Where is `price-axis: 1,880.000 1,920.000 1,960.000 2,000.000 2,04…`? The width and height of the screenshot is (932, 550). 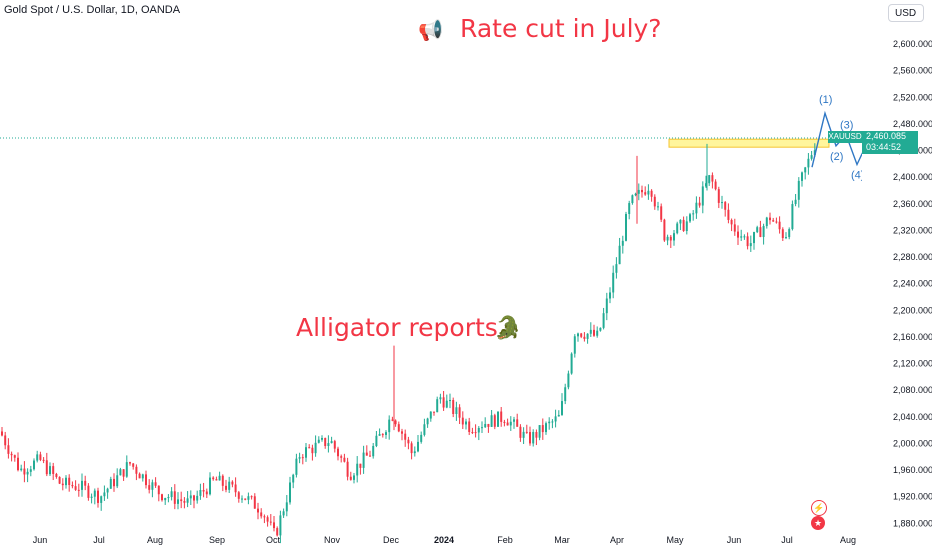
price-axis: 1,880.000 1,920.000 1,960.000 2,000.000 2,04… is located at coordinates (897, 275).